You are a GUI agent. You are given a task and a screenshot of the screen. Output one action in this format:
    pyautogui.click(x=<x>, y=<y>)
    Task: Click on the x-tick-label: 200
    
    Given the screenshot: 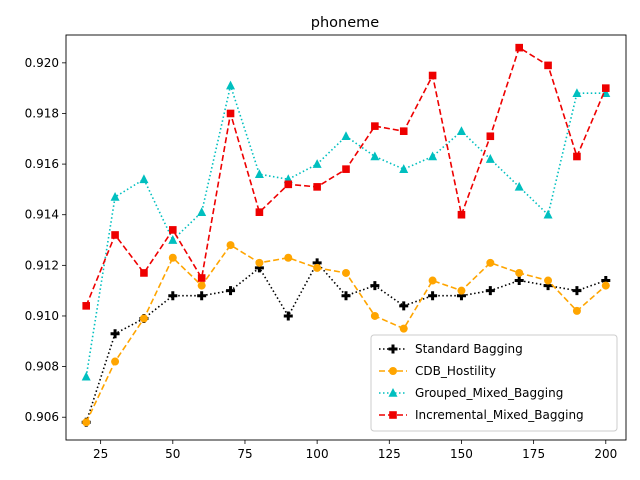 What is the action you would take?
    pyautogui.click(x=605, y=454)
    